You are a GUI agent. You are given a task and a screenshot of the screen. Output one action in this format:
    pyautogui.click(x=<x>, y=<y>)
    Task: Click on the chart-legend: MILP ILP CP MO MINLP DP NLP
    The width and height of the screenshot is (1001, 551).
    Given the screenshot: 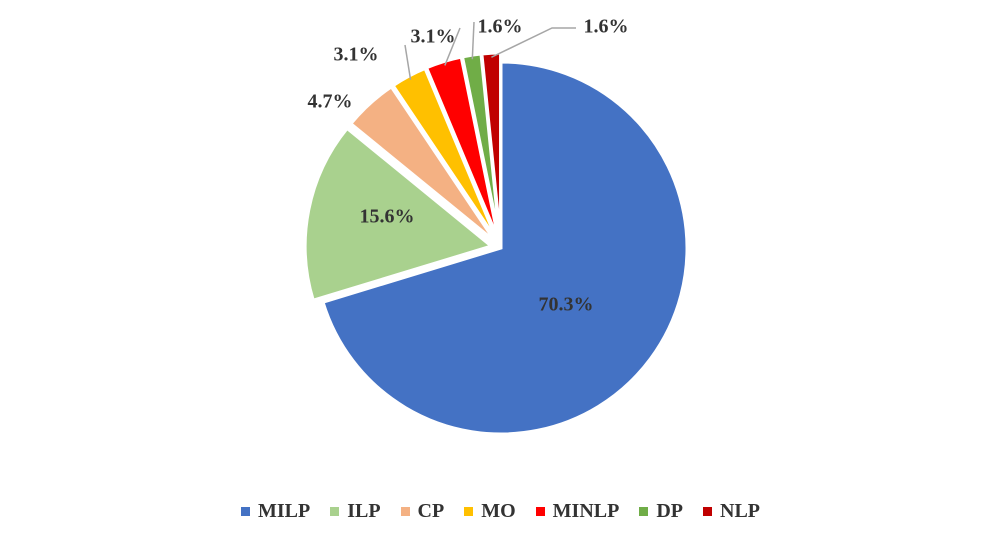 What is the action you would take?
    pyautogui.click(x=500, y=511)
    